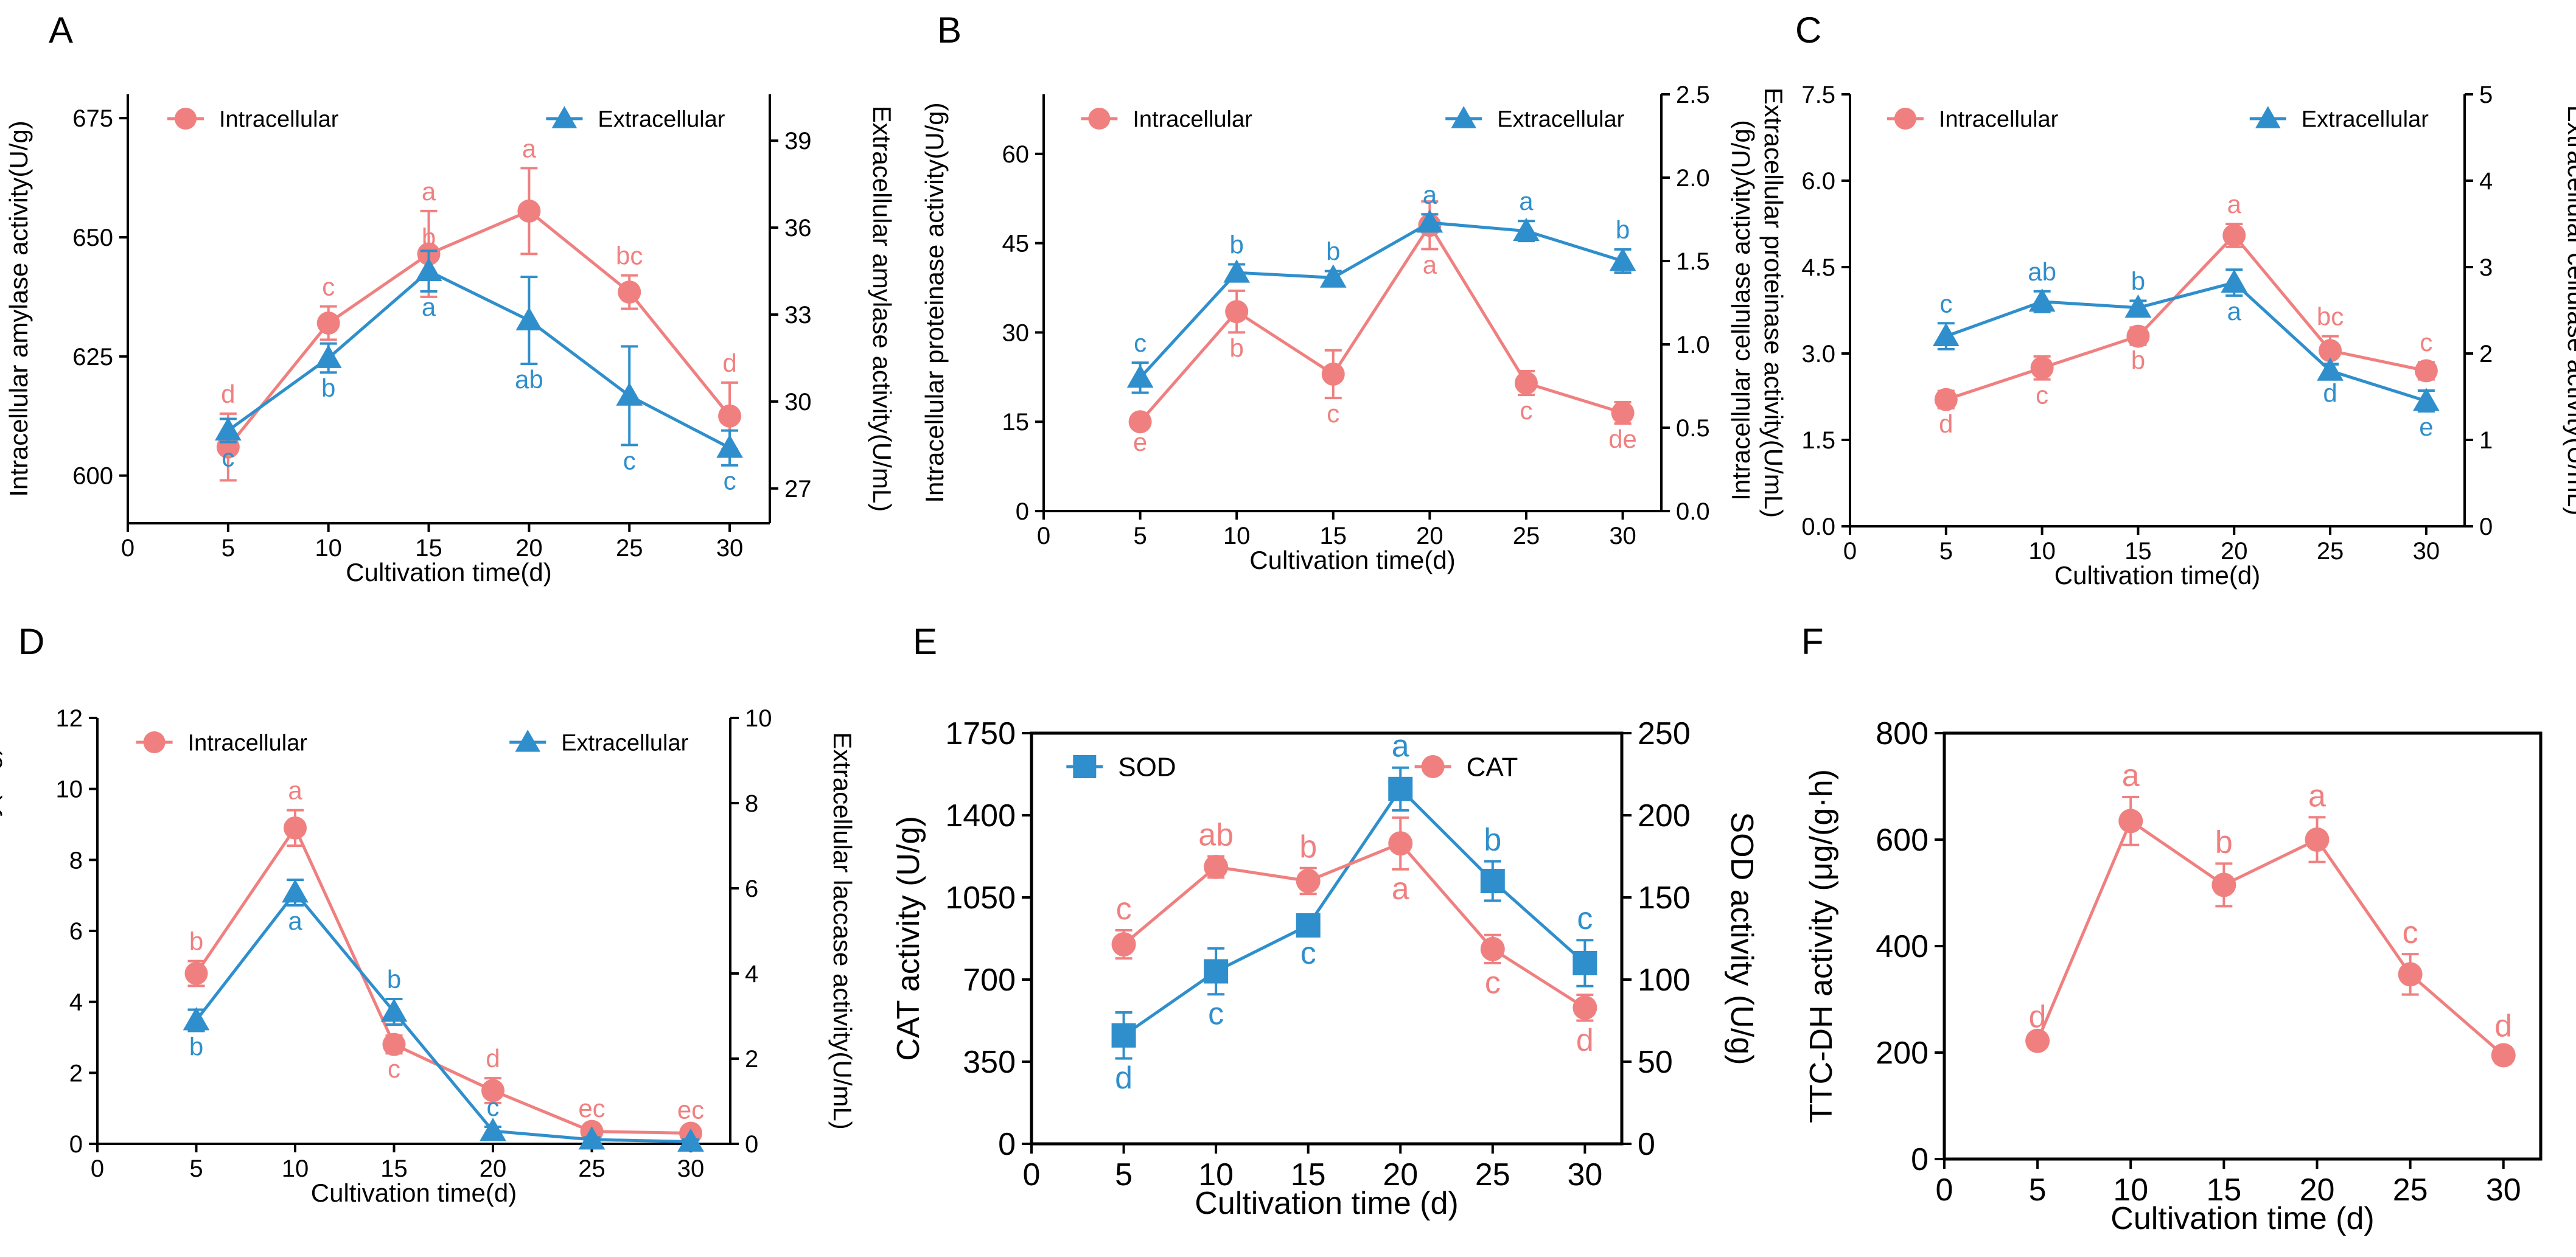 The height and width of the screenshot is (1257, 2576). What do you see at coordinates (1693, 511) in the screenshot?
I see `y-tick-label-right: 0.0` at bounding box center [1693, 511].